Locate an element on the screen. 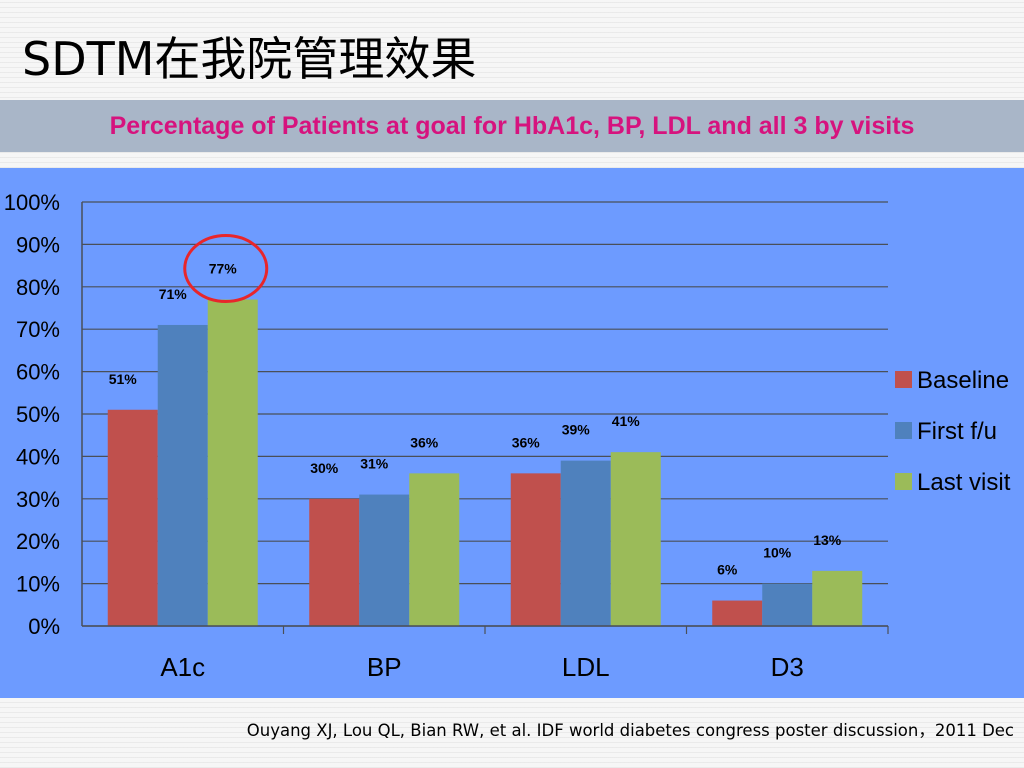  chart-title-band is located at coordinates (512, 126).